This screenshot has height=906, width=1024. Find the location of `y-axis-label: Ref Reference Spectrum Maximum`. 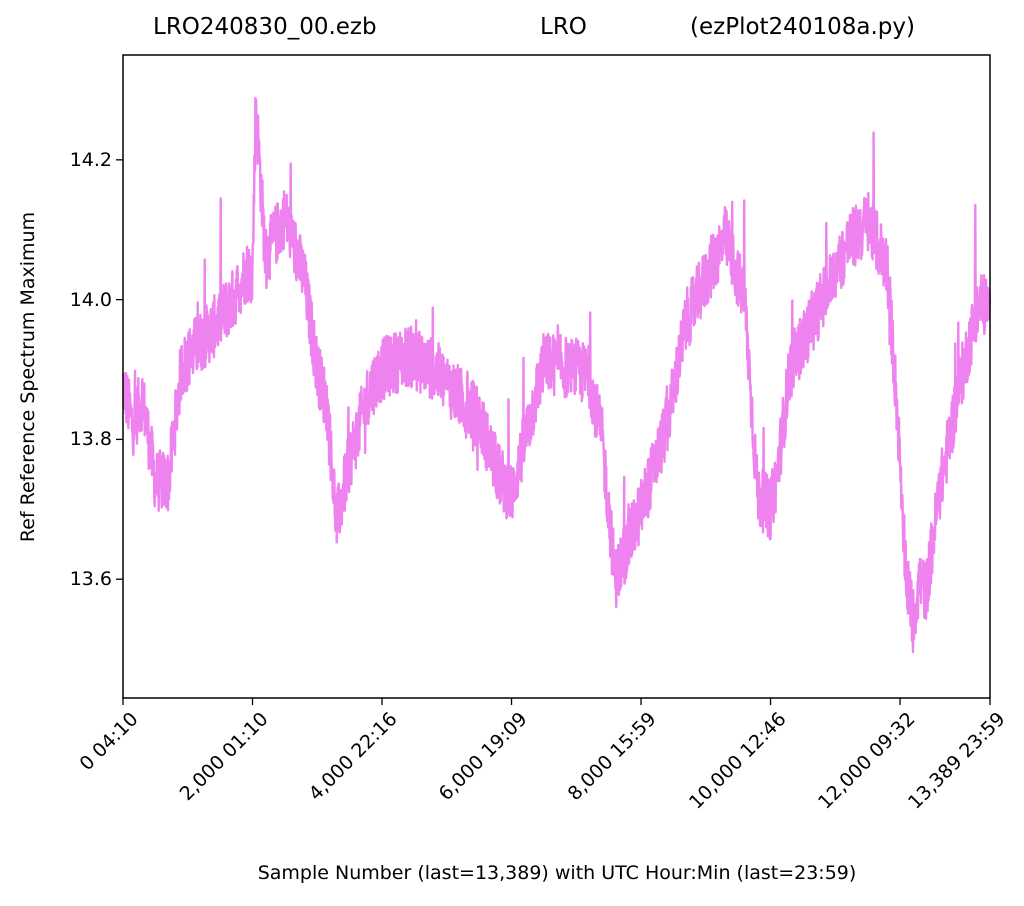

y-axis-label: Ref Reference Spectrum Maximum is located at coordinates (28, 377).